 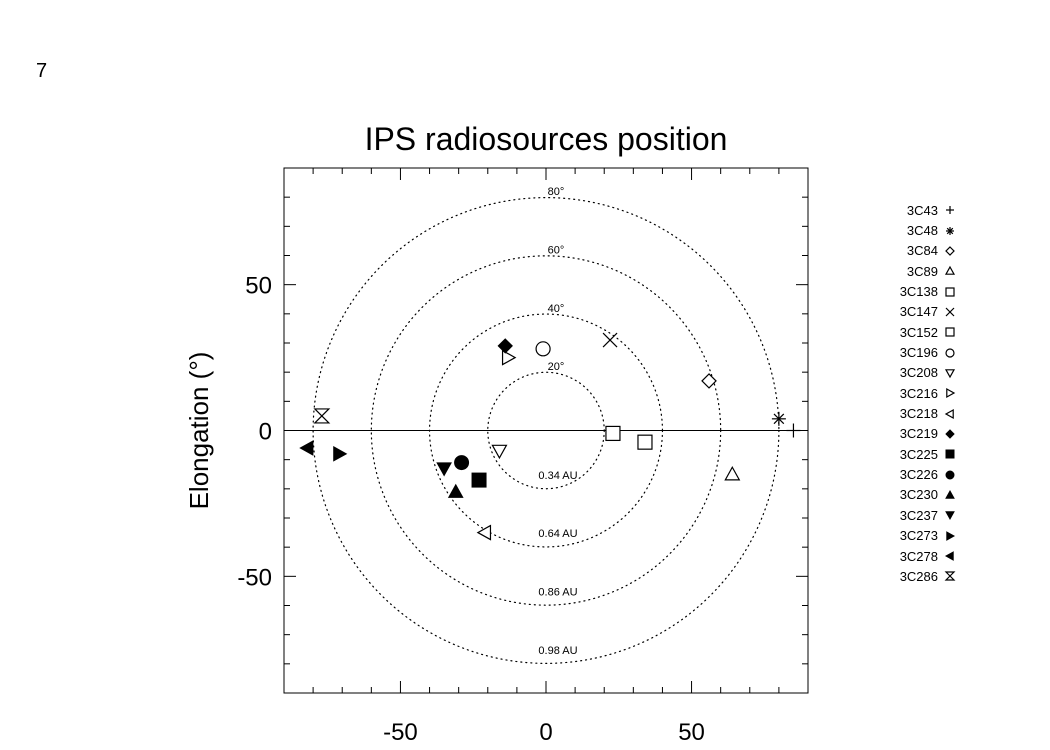 What do you see at coordinates (557, 593) in the screenshot?
I see `circle-au-label: 0.86 AU` at bounding box center [557, 593].